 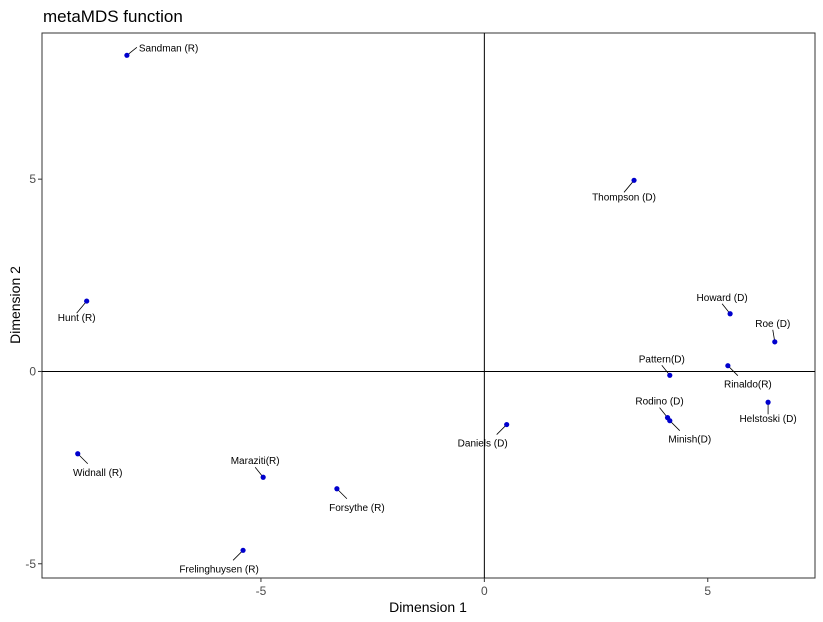 What do you see at coordinates (748, 385) in the screenshot?
I see `point-label: Rinaldo(R)` at bounding box center [748, 385].